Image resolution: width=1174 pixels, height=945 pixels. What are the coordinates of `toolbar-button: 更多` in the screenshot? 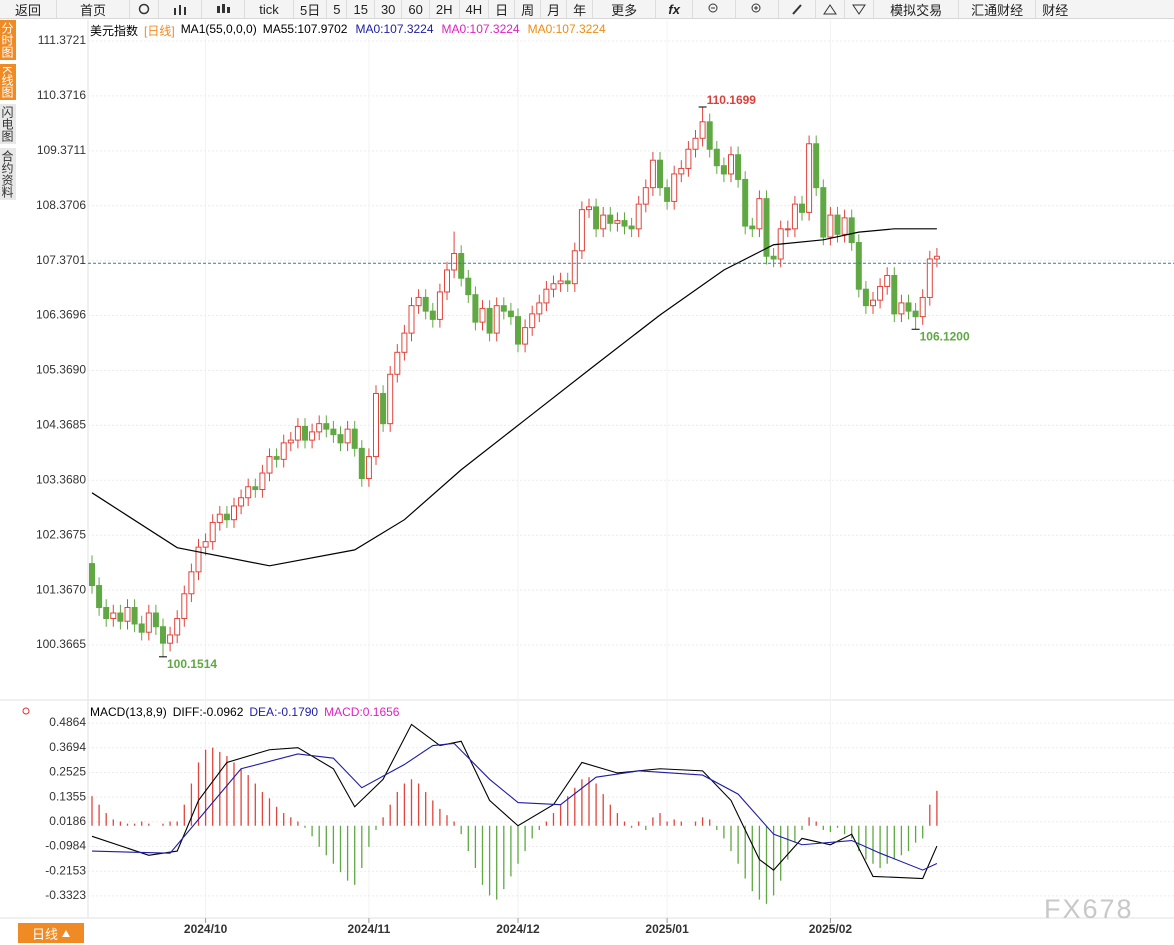 It's located at (625, 9).